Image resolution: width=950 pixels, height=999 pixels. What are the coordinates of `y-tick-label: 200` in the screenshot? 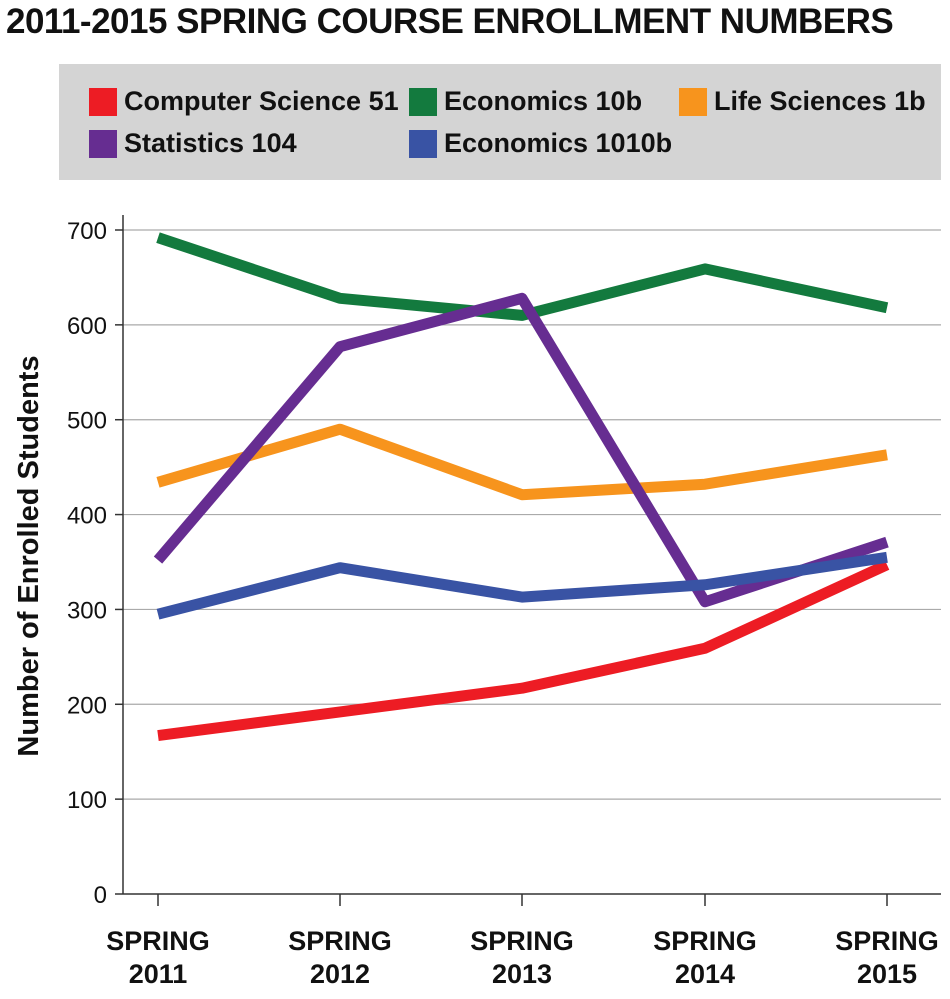 It's located at (87, 705).